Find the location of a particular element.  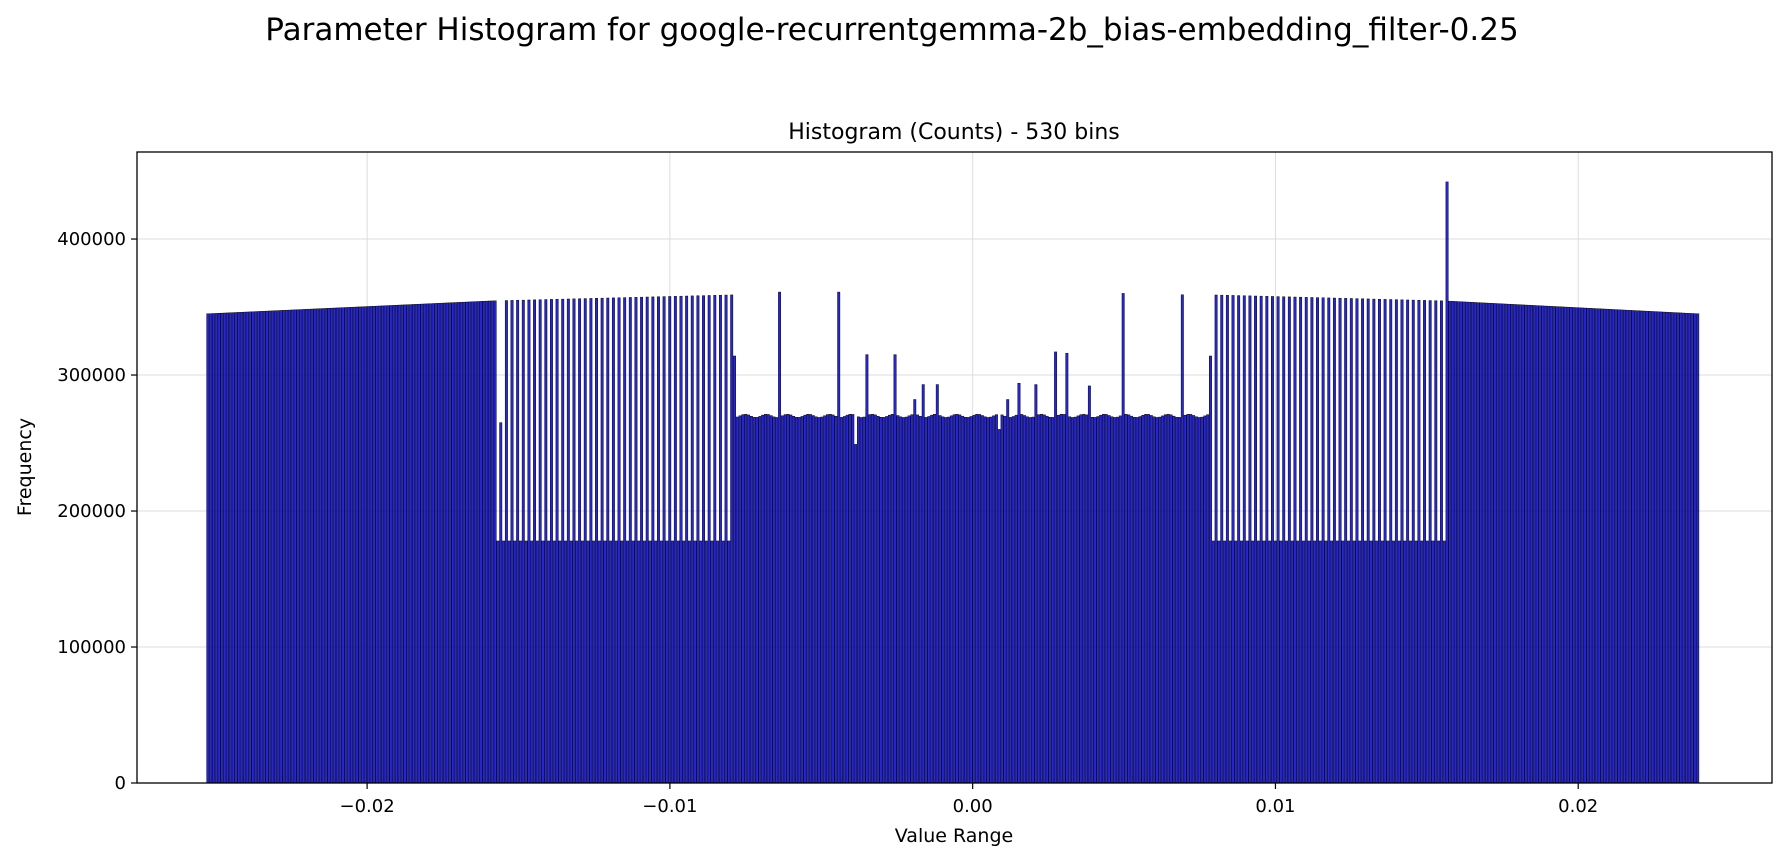

x-tick-label: 0.00 is located at coordinates (973, 806).